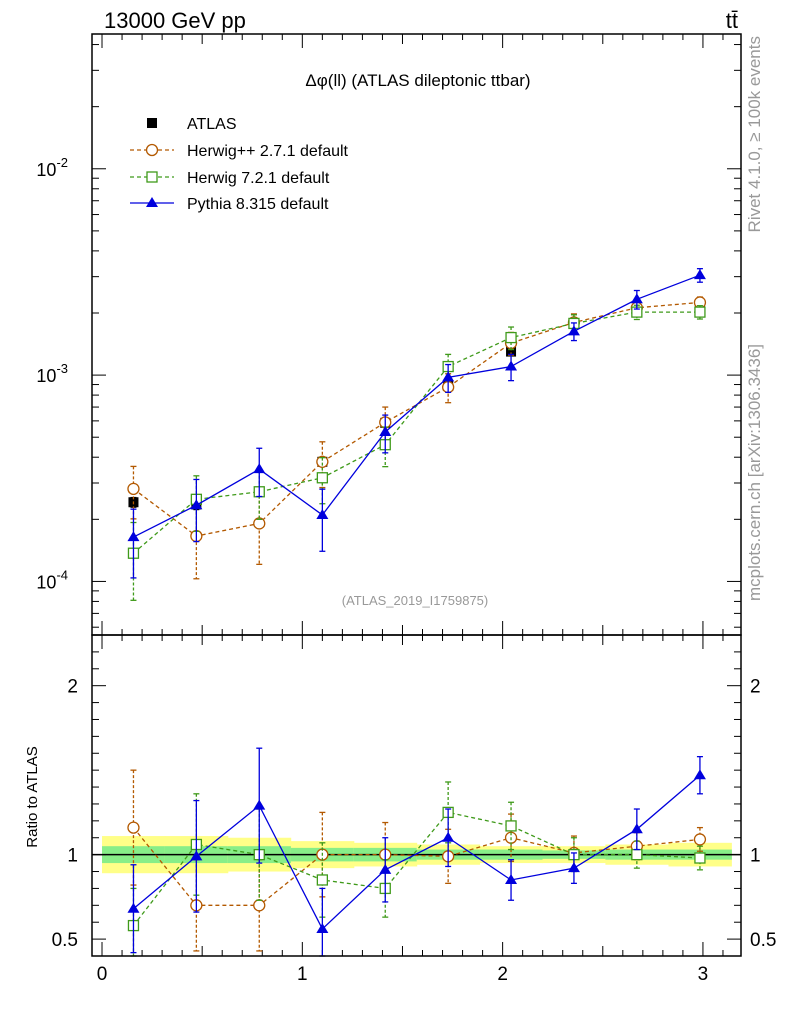 This screenshot has height=1024, width=786. I want to click on ratio-ytick-label: 1, so click(72, 856).